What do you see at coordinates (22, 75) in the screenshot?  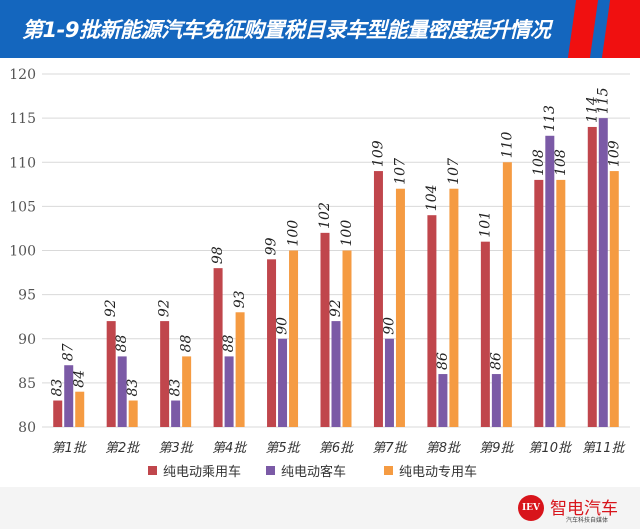 I see `y-tick-label: 120` at bounding box center [22, 75].